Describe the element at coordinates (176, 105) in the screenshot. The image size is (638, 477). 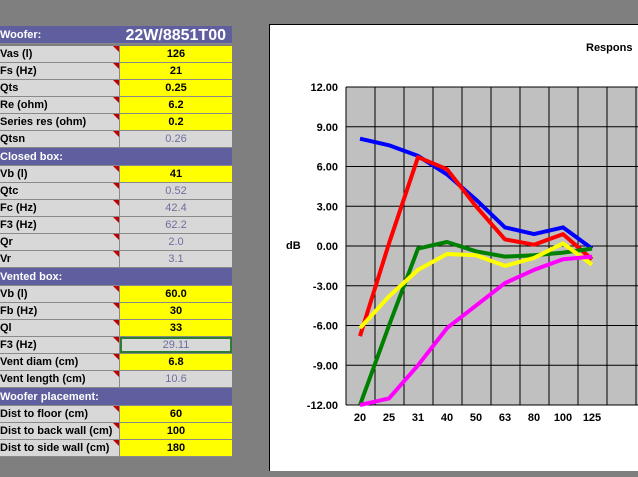
I see `param-value-cell: 6.2` at that location.